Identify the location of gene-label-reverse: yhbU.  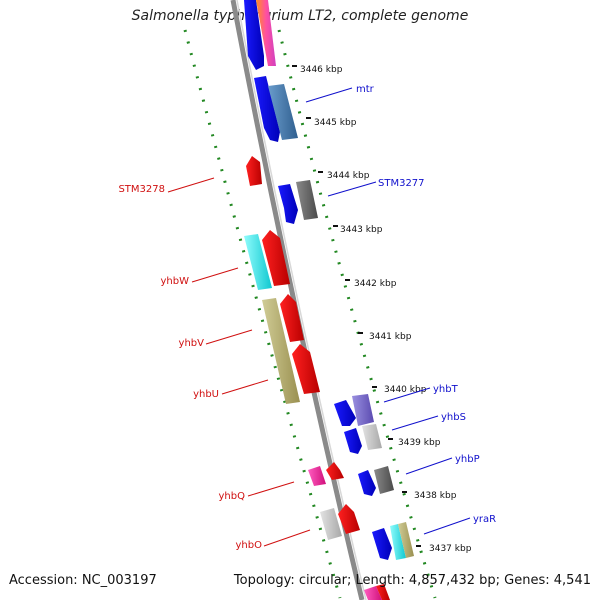
(206, 394).